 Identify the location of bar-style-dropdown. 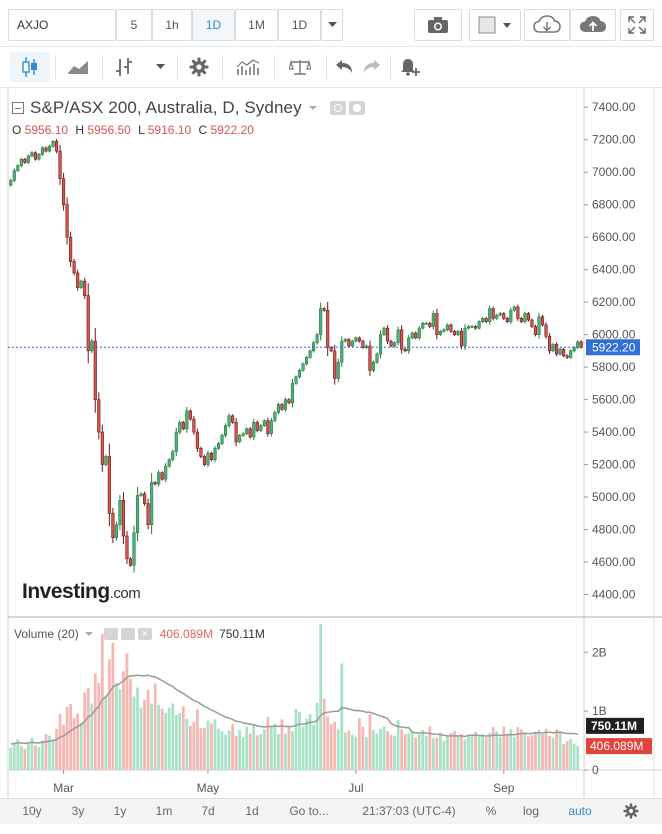
(160, 67).